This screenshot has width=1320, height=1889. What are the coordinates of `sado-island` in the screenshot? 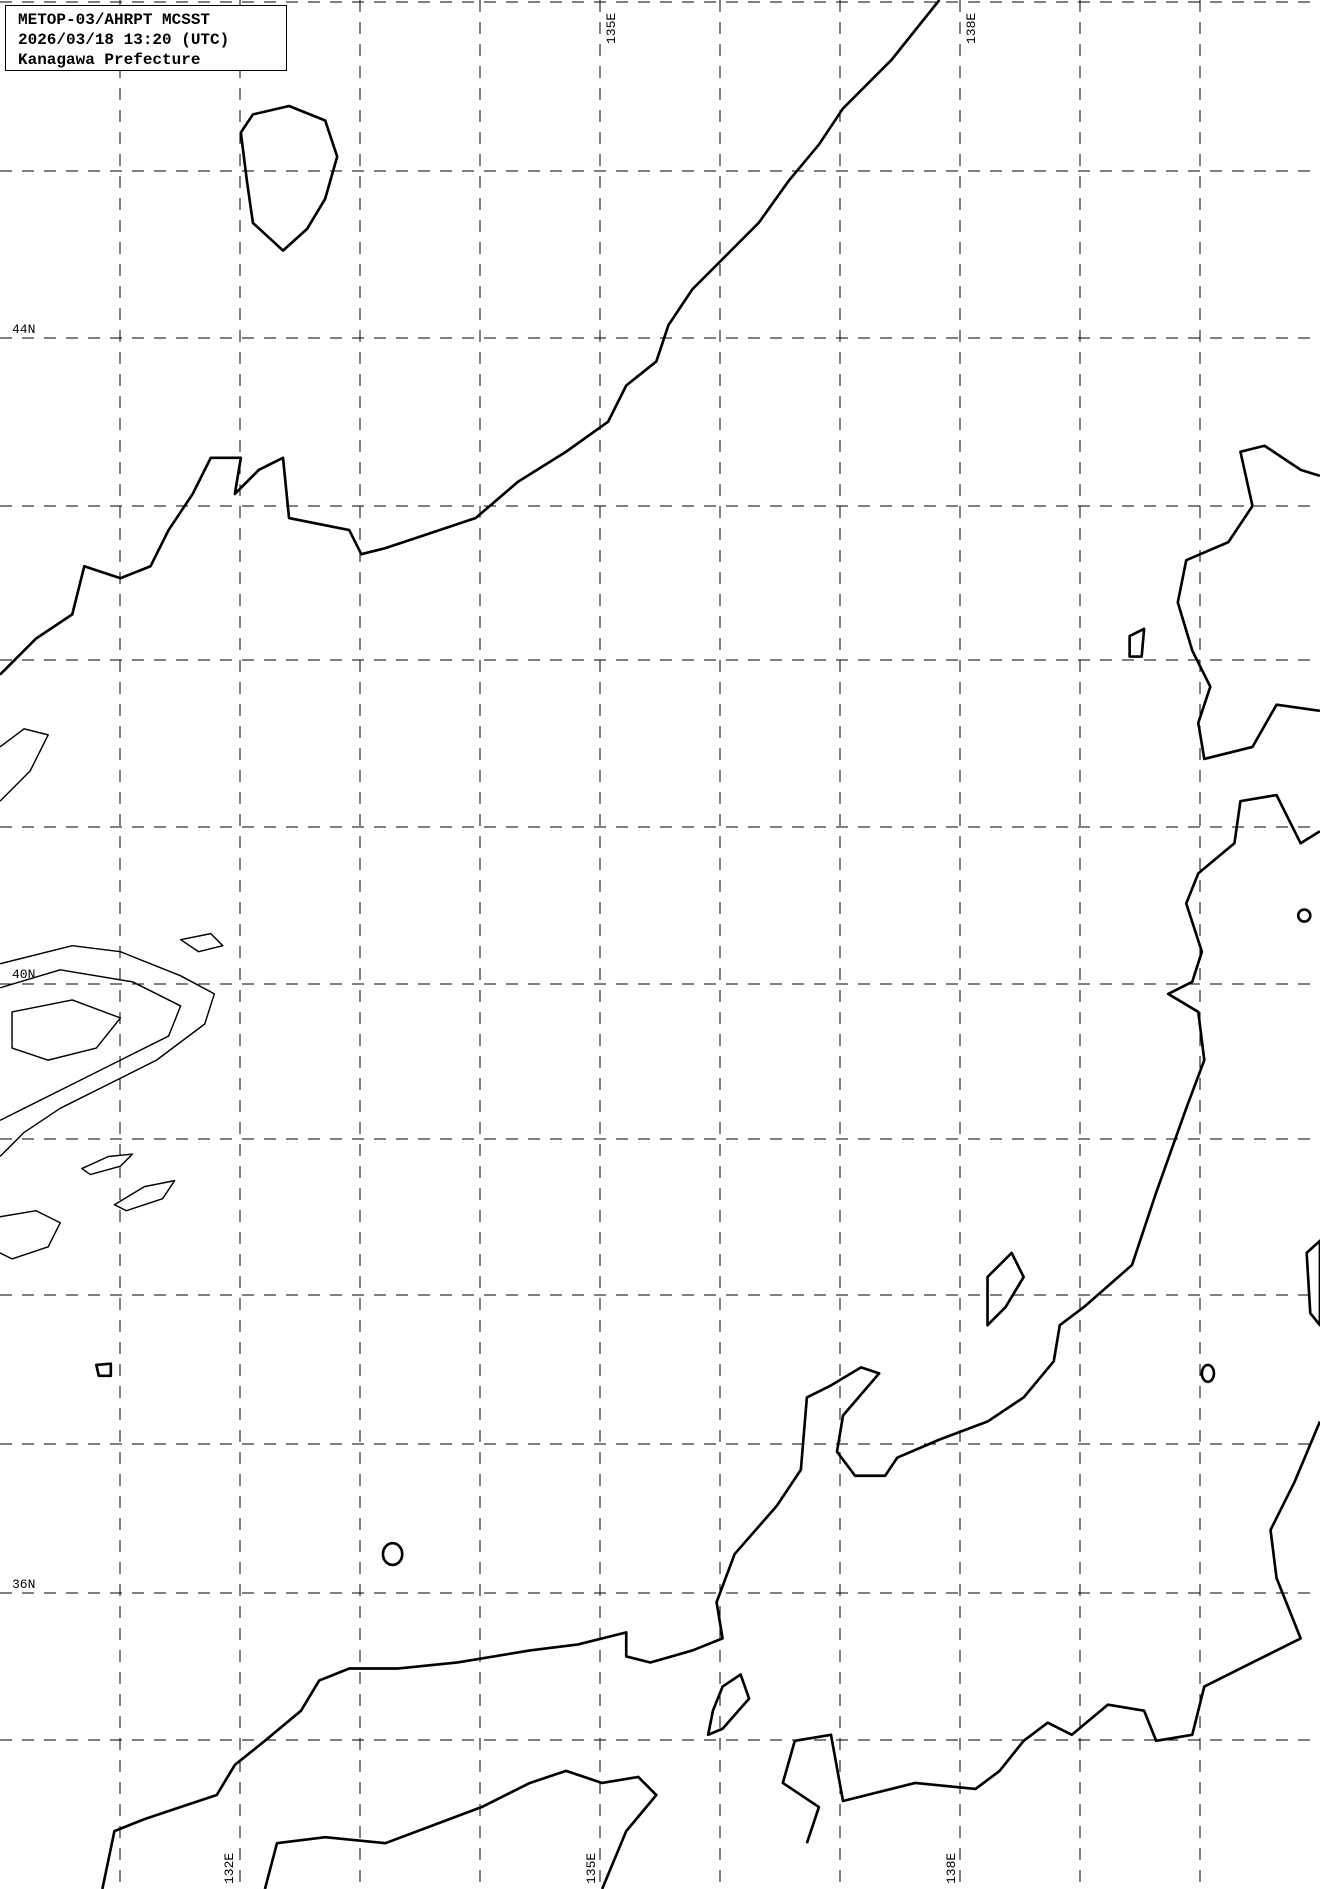 It's located at (1005, 1289).